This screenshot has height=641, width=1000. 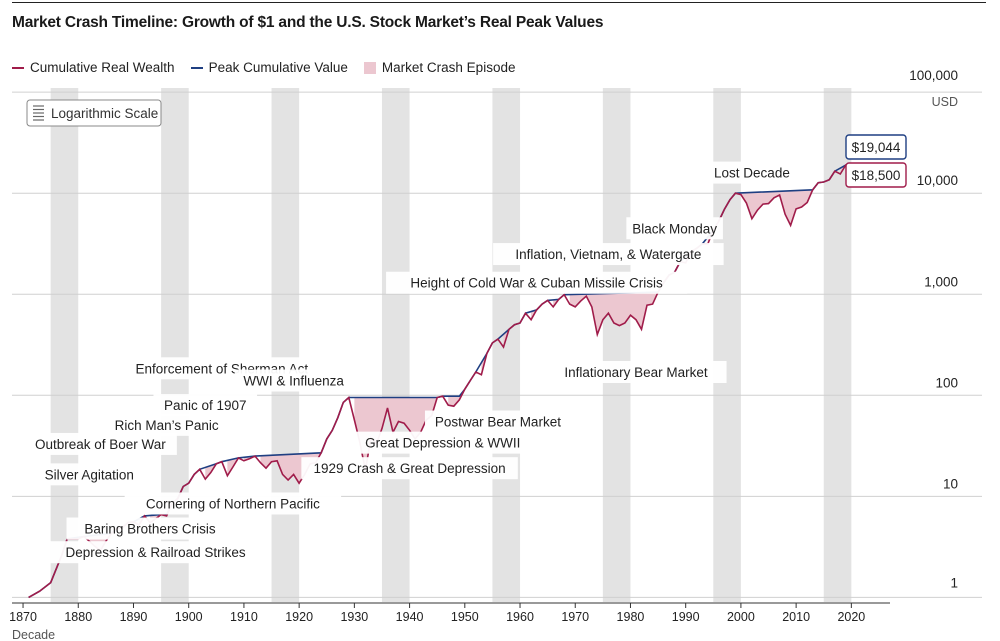 What do you see at coordinates (950, 483) in the screenshot?
I see `y-tick-label: 10` at bounding box center [950, 483].